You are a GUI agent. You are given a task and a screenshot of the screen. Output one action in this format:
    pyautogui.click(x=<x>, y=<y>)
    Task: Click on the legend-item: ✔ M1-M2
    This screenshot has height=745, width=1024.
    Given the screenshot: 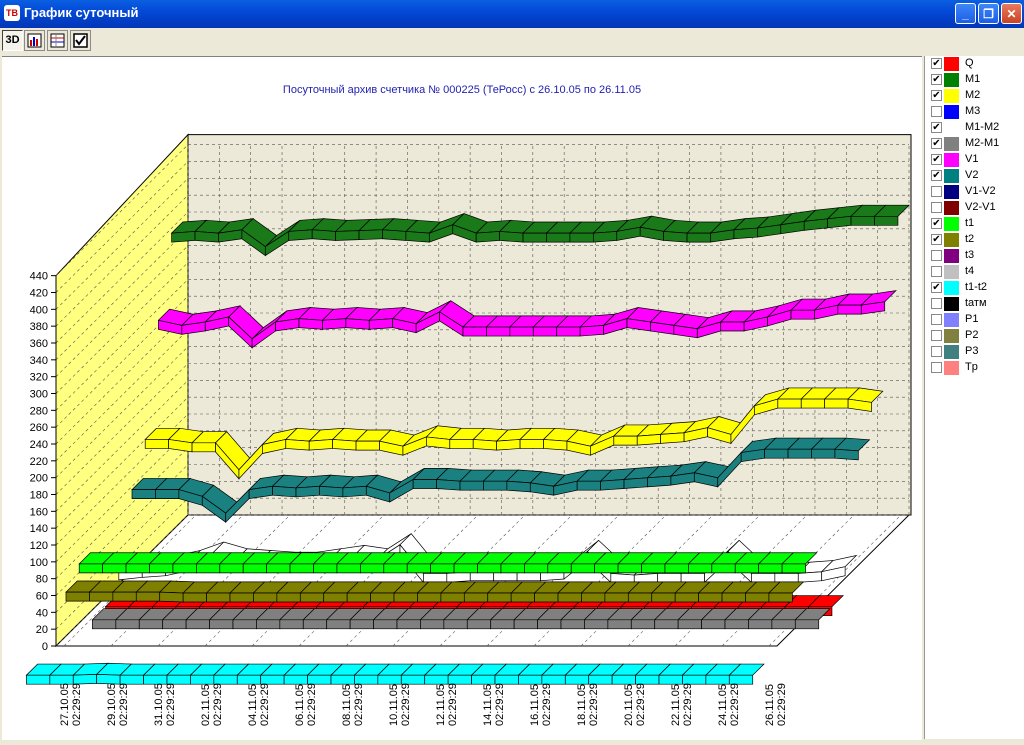 What is the action you would take?
    pyautogui.click(x=974, y=128)
    